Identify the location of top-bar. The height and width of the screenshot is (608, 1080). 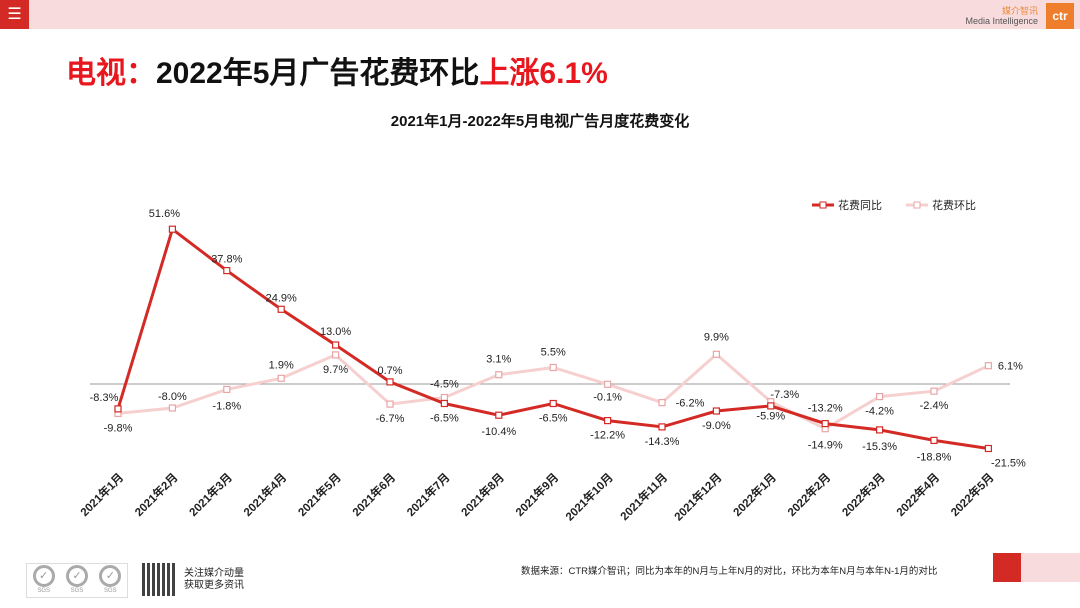
(540, 14).